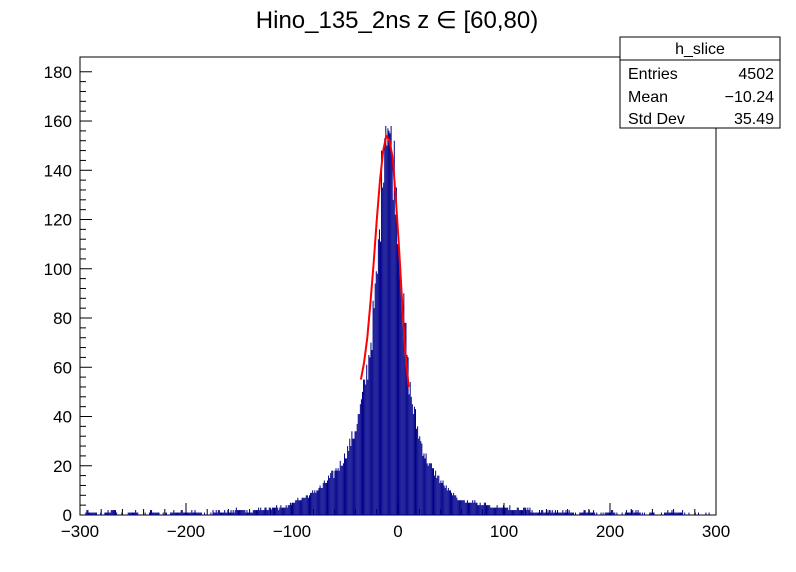 This screenshot has width=796, height=572. What do you see at coordinates (62, 466) in the screenshot?
I see `y-tick-label: 20` at bounding box center [62, 466].